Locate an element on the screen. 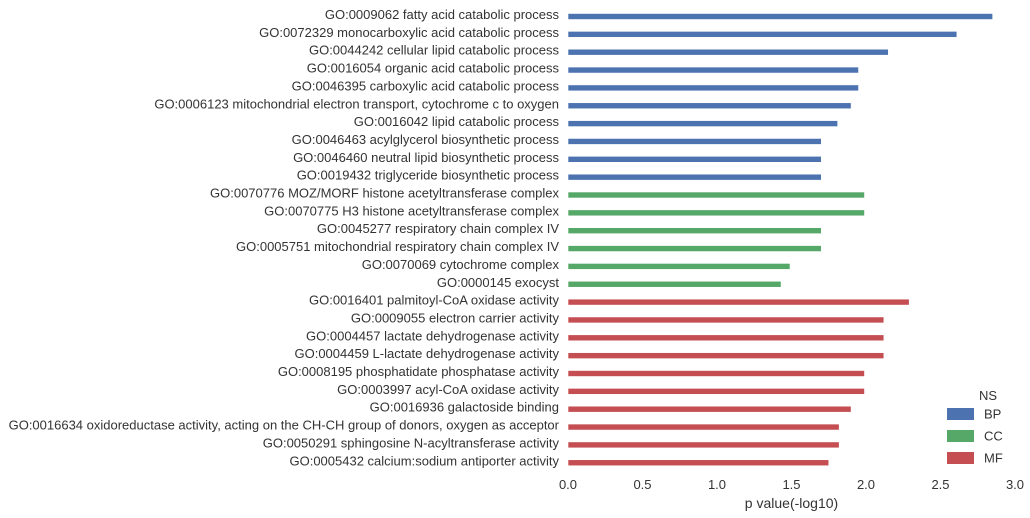 The height and width of the screenshot is (518, 1030). legend-label-mf: MF is located at coordinates (993, 458).